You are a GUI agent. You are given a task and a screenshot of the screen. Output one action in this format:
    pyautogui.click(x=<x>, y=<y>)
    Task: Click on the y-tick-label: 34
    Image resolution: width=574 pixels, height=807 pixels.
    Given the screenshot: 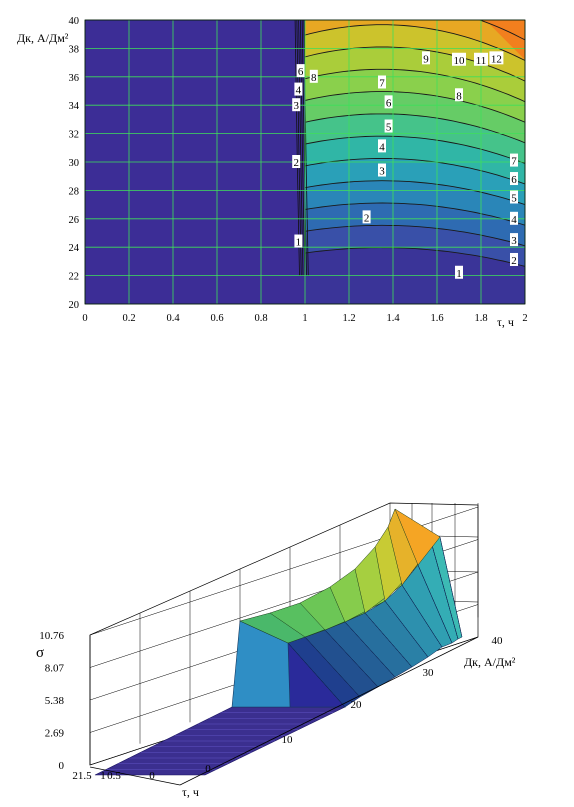 What is the action you would take?
    pyautogui.click(x=74, y=106)
    